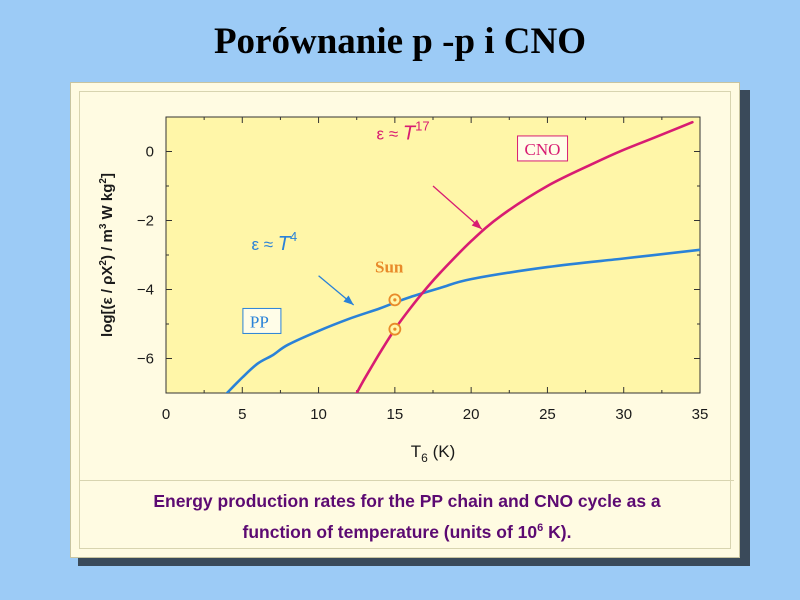  I want to click on cno-arrow-shaft, so click(457, 207).